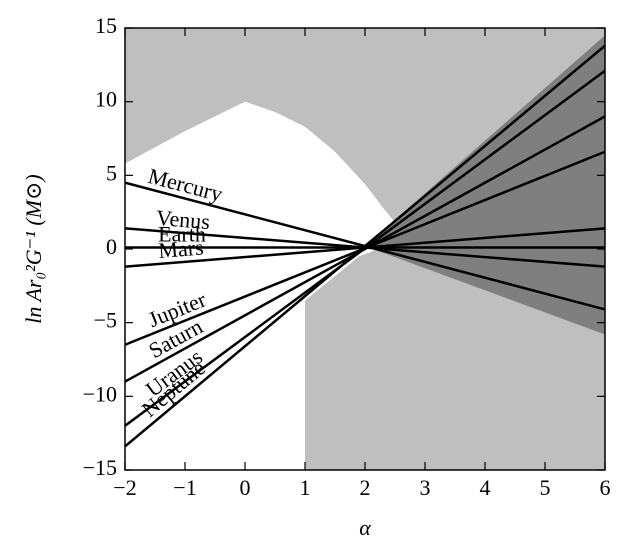 The width and height of the screenshot is (623, 556). Describe the element at coordinates (100, 393) in the screenshot. I see `y-tick-label: −10` at that location.